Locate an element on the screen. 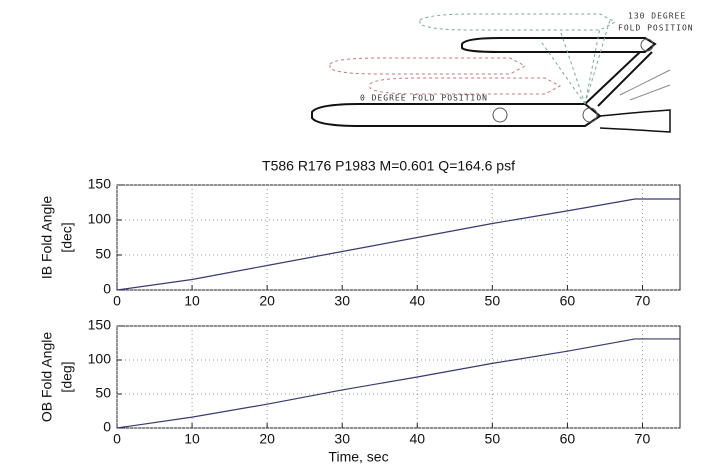  wing-diagram is located at coordinates (491, 73).